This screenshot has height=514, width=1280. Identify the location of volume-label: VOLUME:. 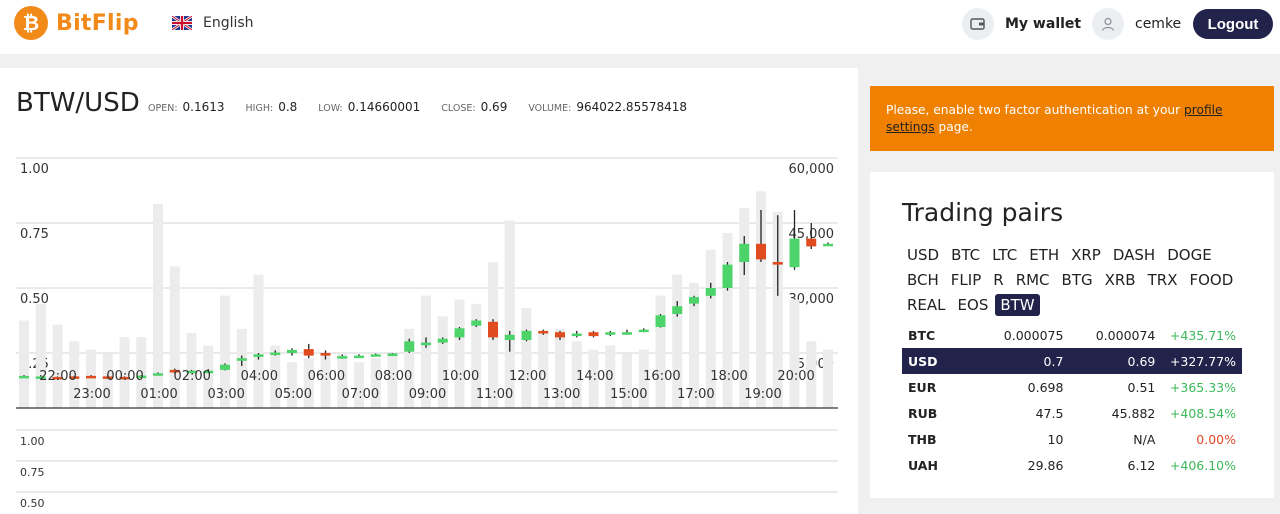
(550, 108).